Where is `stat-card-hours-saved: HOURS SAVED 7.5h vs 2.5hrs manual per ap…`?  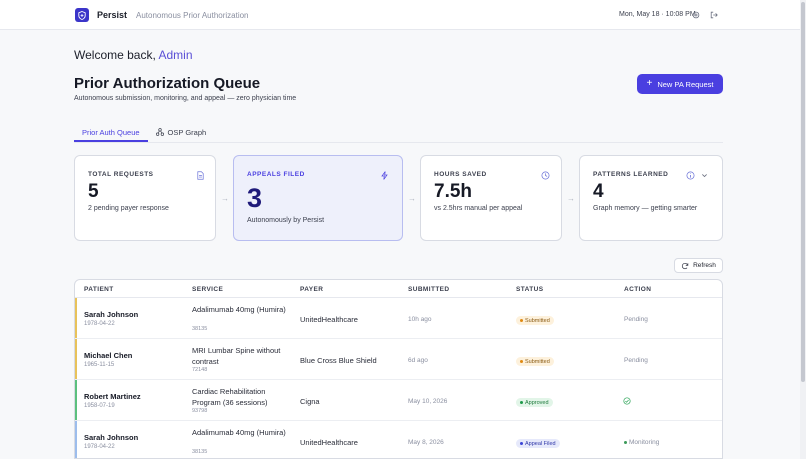 stat-card-hours-saved: HOURS SAVED 7.5h vs 2.5hrs manual per ap… is located at coordinates (491, 198).